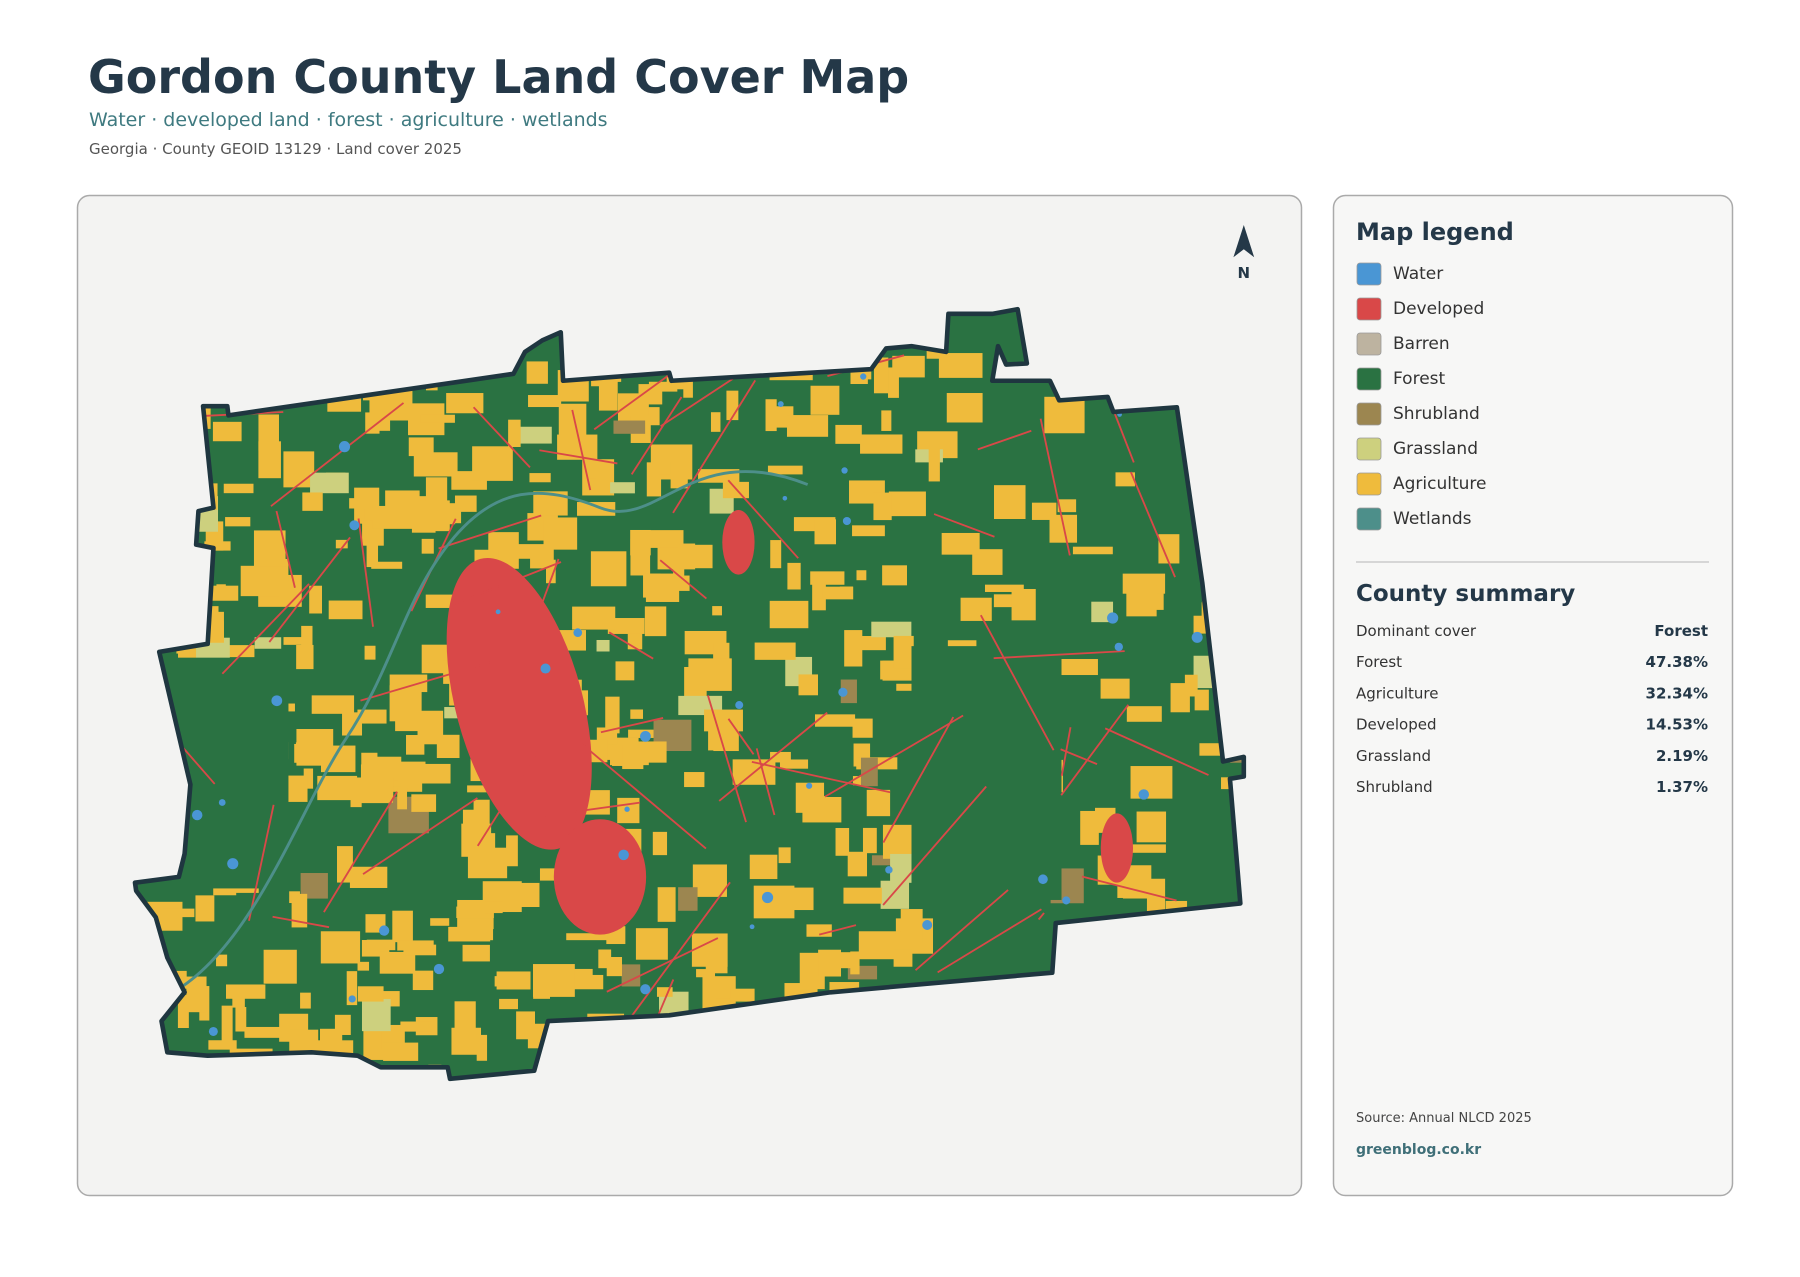 This screenshot has width=1800, height=1277. What do you see at coordinates (1394, 787) in the screenshot?
I see `summary-label: Shrubland` at bounding box center [1394, 787].